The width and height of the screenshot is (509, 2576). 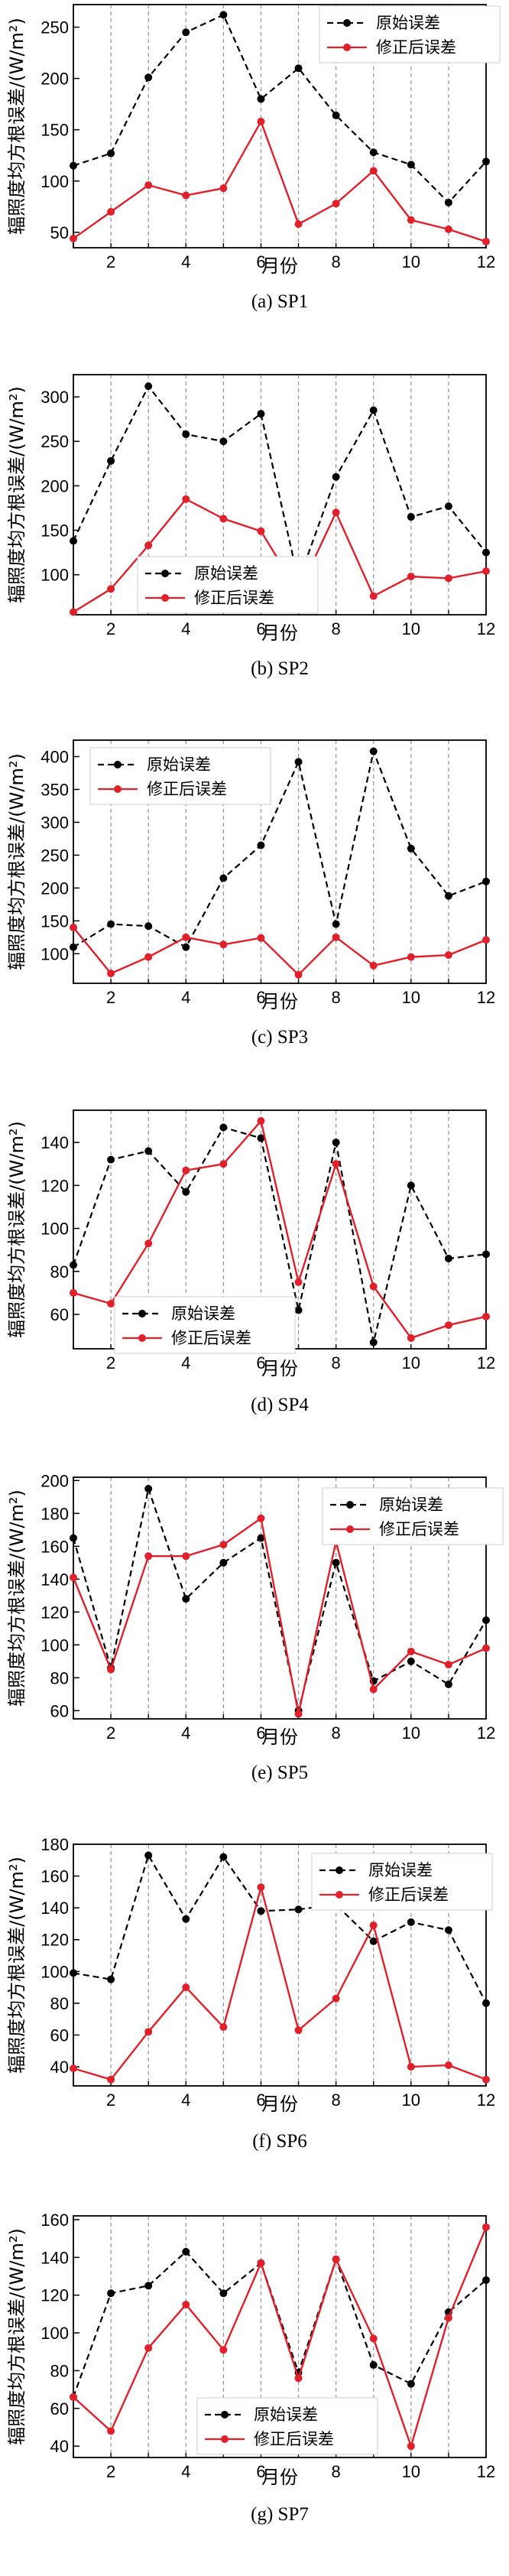 What do you see at coordinates (55, 757) in the screenshot?
I see `y-tick-label: 400` at bounding box center [55, 757].